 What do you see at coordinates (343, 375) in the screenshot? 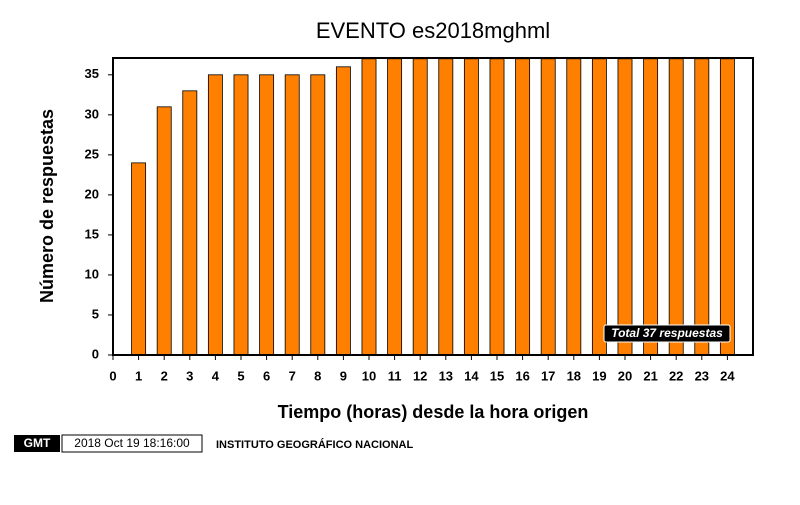
I see `x-tick-label: 9` at bounding box center [343, 375].